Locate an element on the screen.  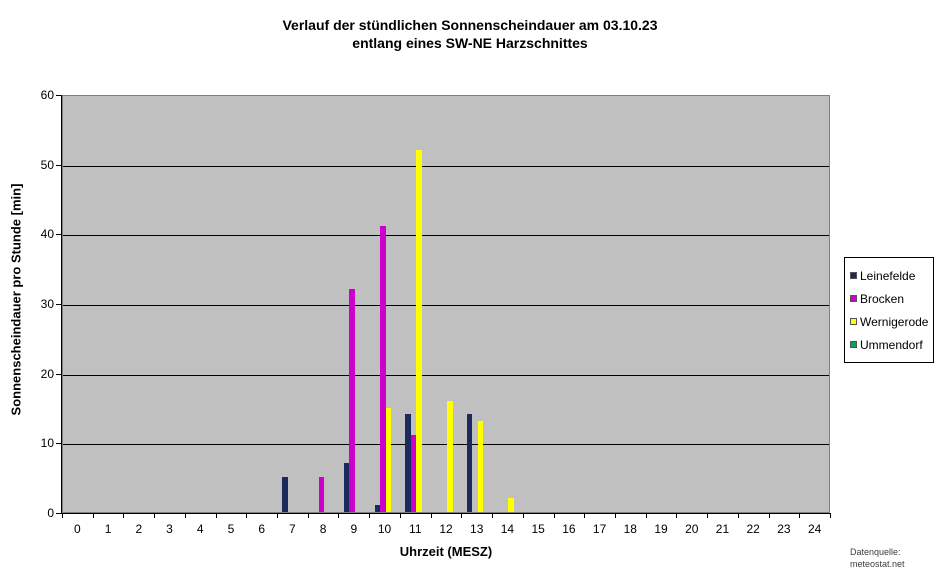
legend-swatch-ummendorf is located at coordinates (853, 344).